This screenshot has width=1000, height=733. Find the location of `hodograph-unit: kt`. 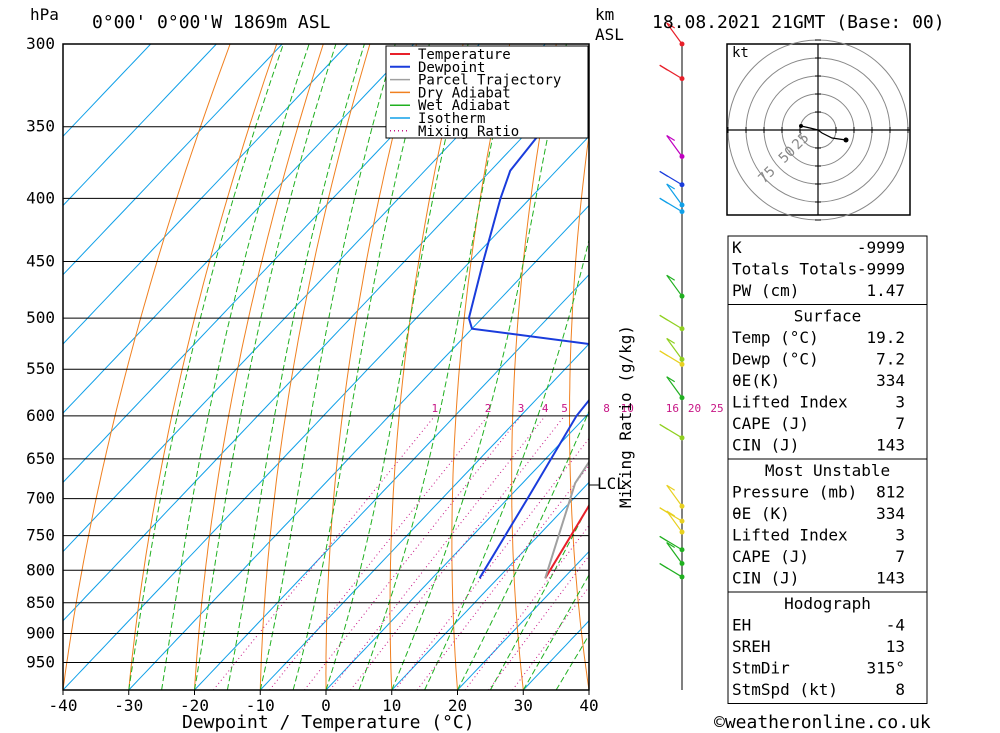

hodograph-unit: kt is located at coordinates (740, 53).